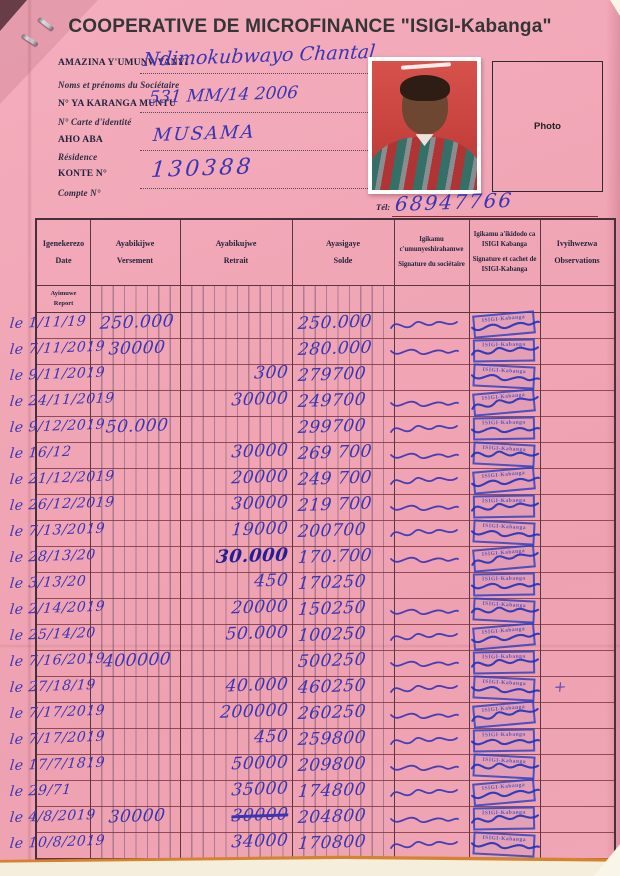 Image resolution: width=620 pixels, height=876 pixels. What do you see at coordinates (63, 293) in the screenshot?
I see `report-label-kirundi: Ayimuwe` at bounding box center [63, 293].